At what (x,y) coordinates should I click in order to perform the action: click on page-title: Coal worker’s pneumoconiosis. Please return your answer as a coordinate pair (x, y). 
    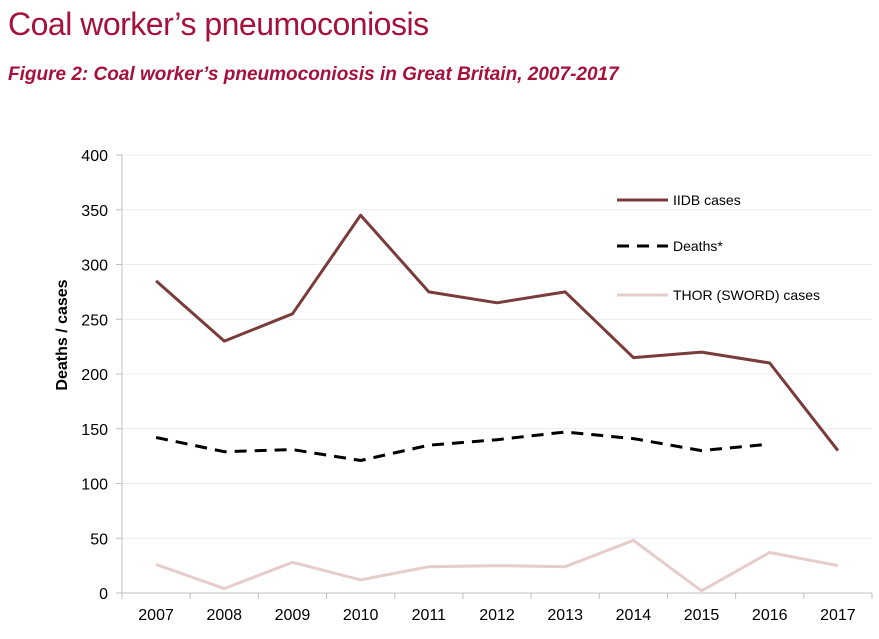
    Looking at the image, I should click on (218, 24).